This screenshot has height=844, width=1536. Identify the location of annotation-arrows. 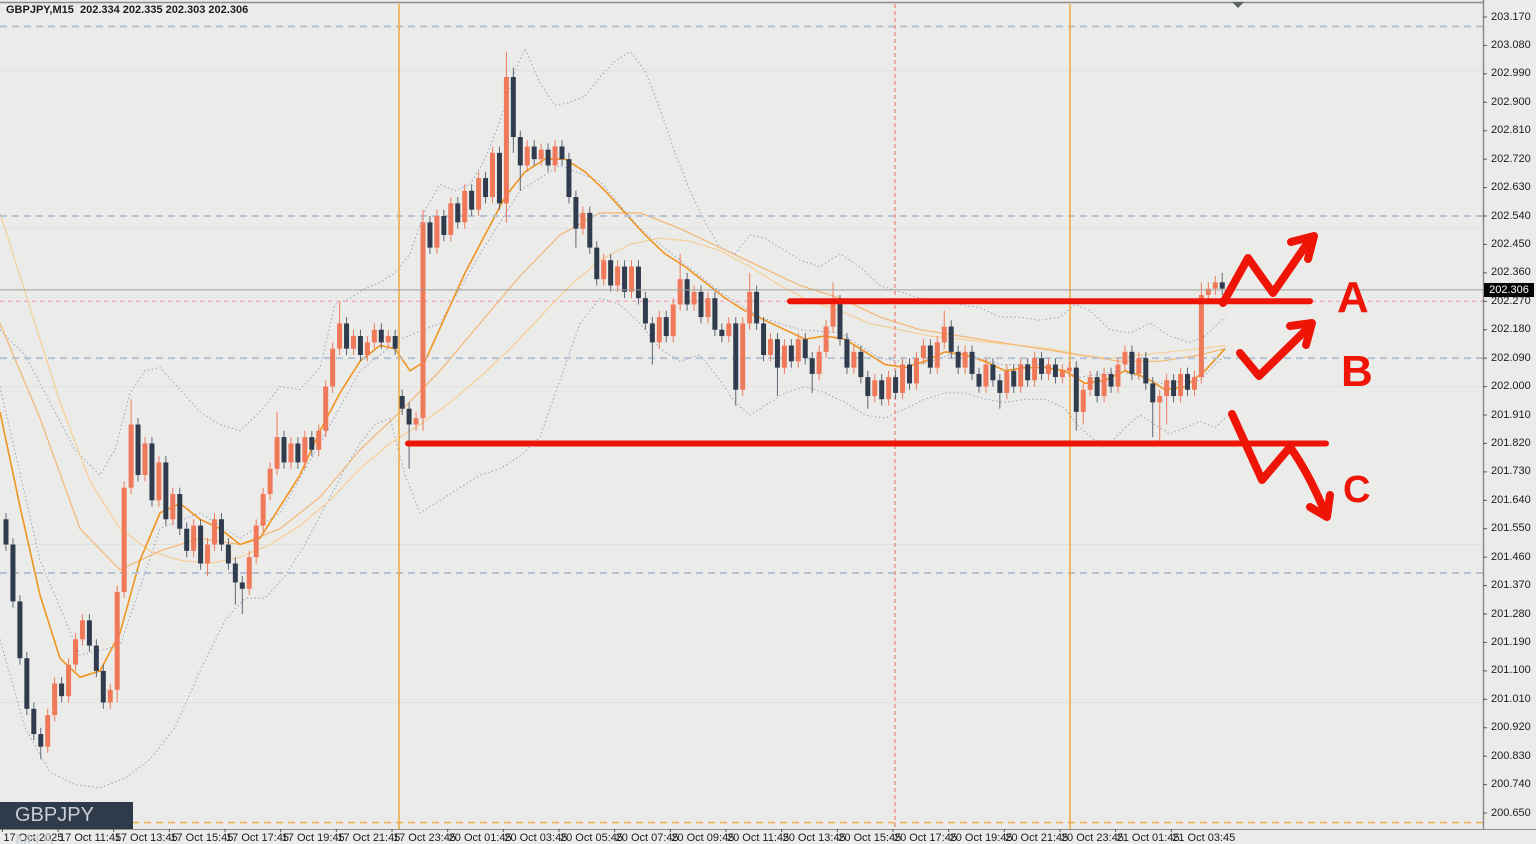
(1276, 376).